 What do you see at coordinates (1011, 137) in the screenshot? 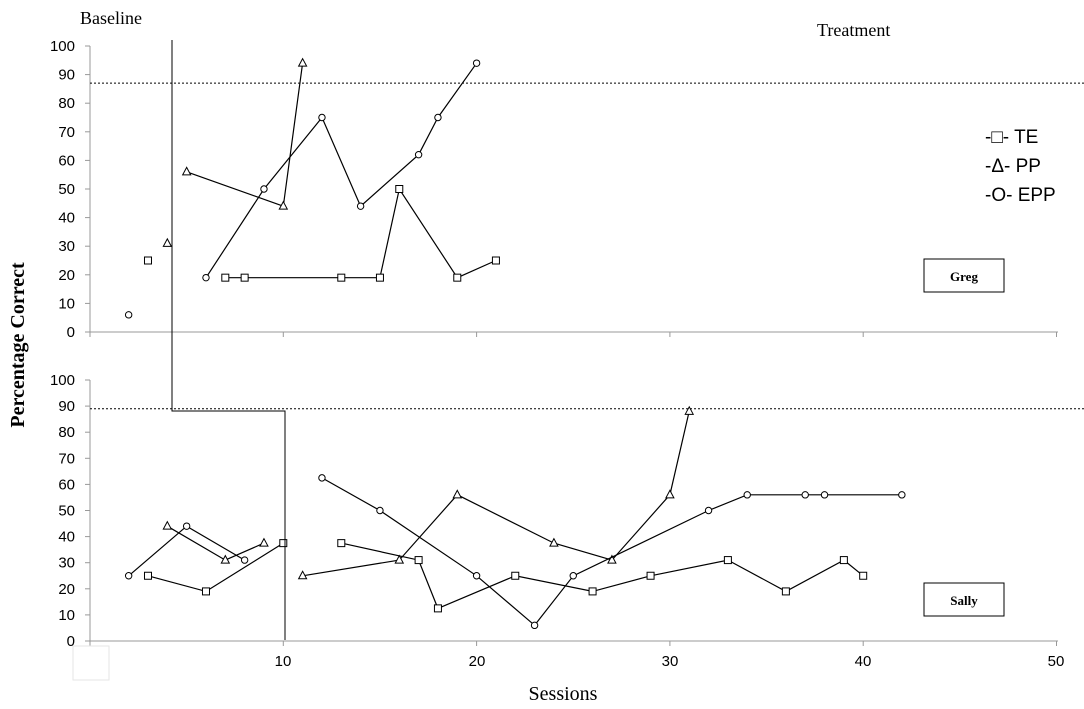
I see `legend-entry-te: -□- TE` at bounding box center [1011, 137].